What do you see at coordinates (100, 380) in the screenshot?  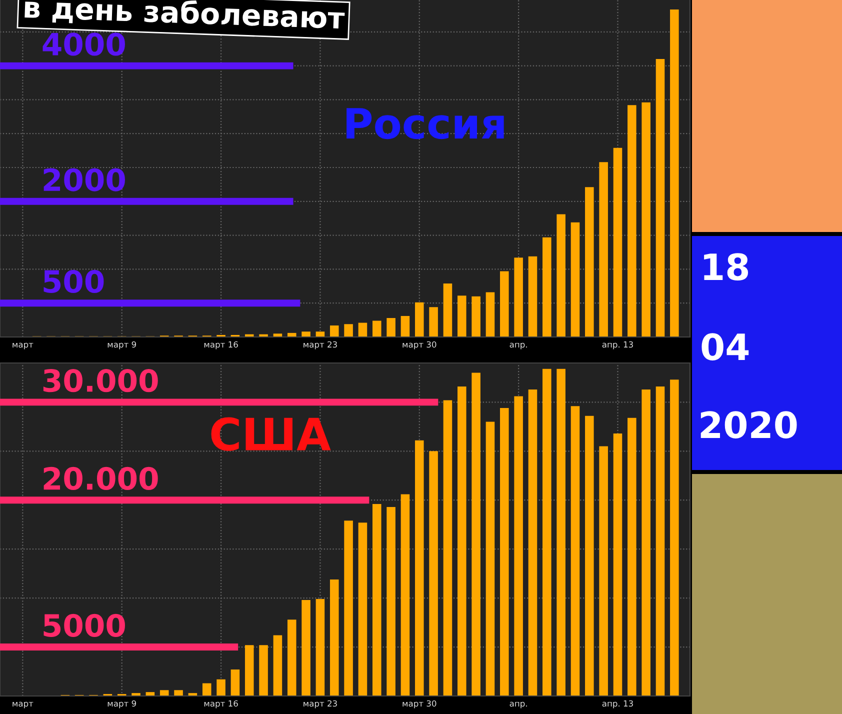 I see `ref-line-label: 30.000` at bounding box center [100, 380].